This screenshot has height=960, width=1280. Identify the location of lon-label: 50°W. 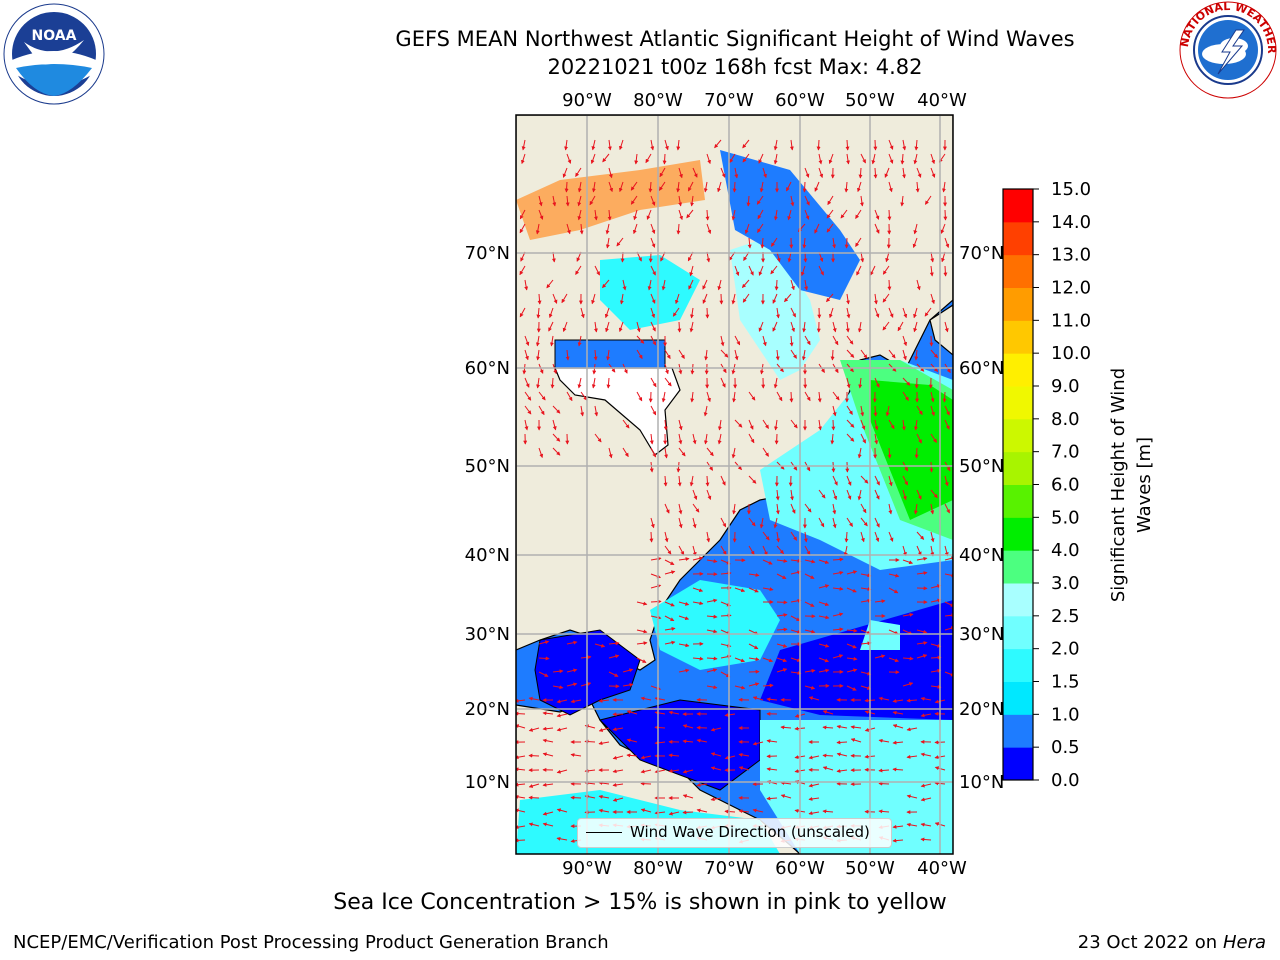
(870, 100).